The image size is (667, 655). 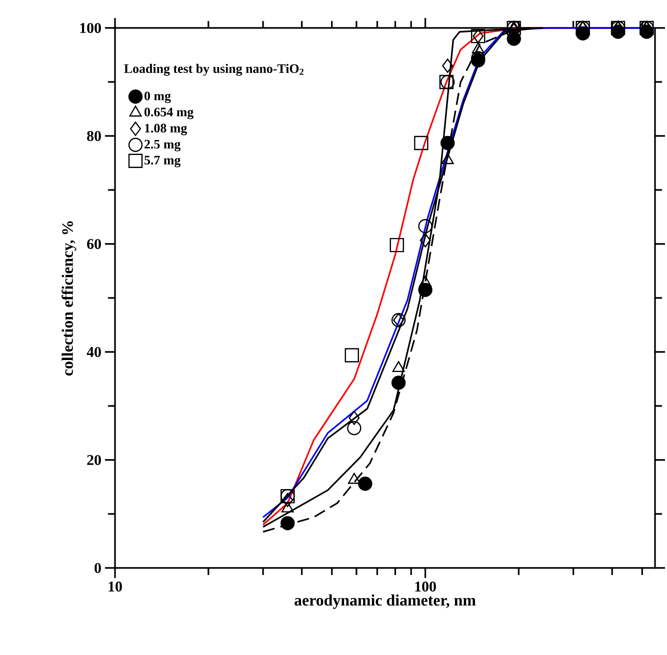 What do you see at coordinates (166, 130) in the screenshot?
I see `legend-label: 1.08 mg` at bounding box center [166, 130].